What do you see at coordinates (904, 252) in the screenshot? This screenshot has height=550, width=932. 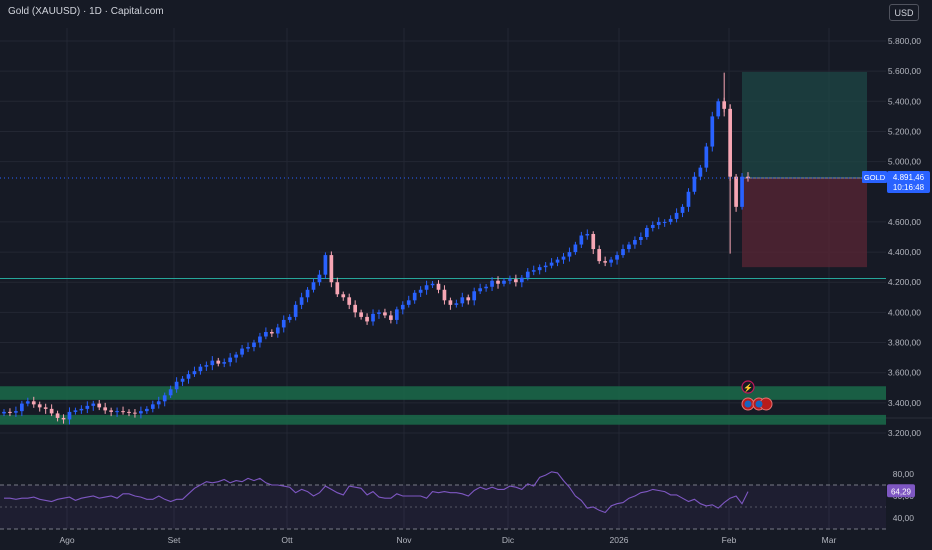 I see `price-tick-label: 4.400,00` at bounding box center [904, 252].